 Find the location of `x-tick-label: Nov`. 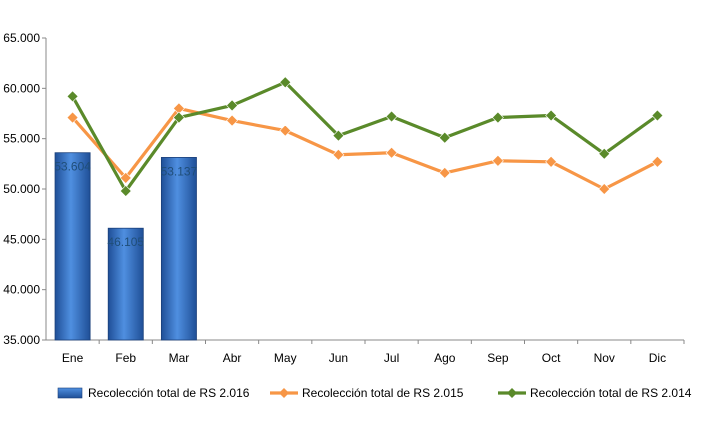

x-tick-label: Nov is located at coordinates (604, 358).